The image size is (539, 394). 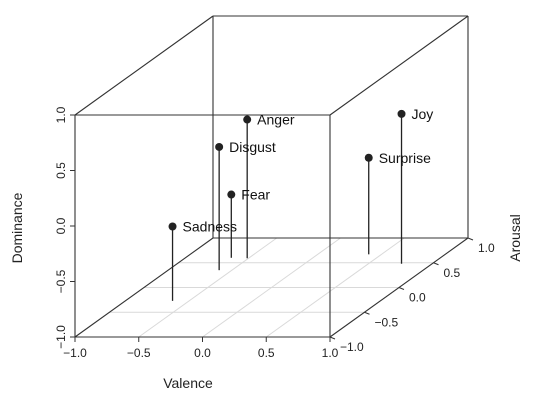 What do you see at coordinates (266, 353) in the screenshot?
I see `x-tick-label: 0.5` at bounding box center [266, 353].